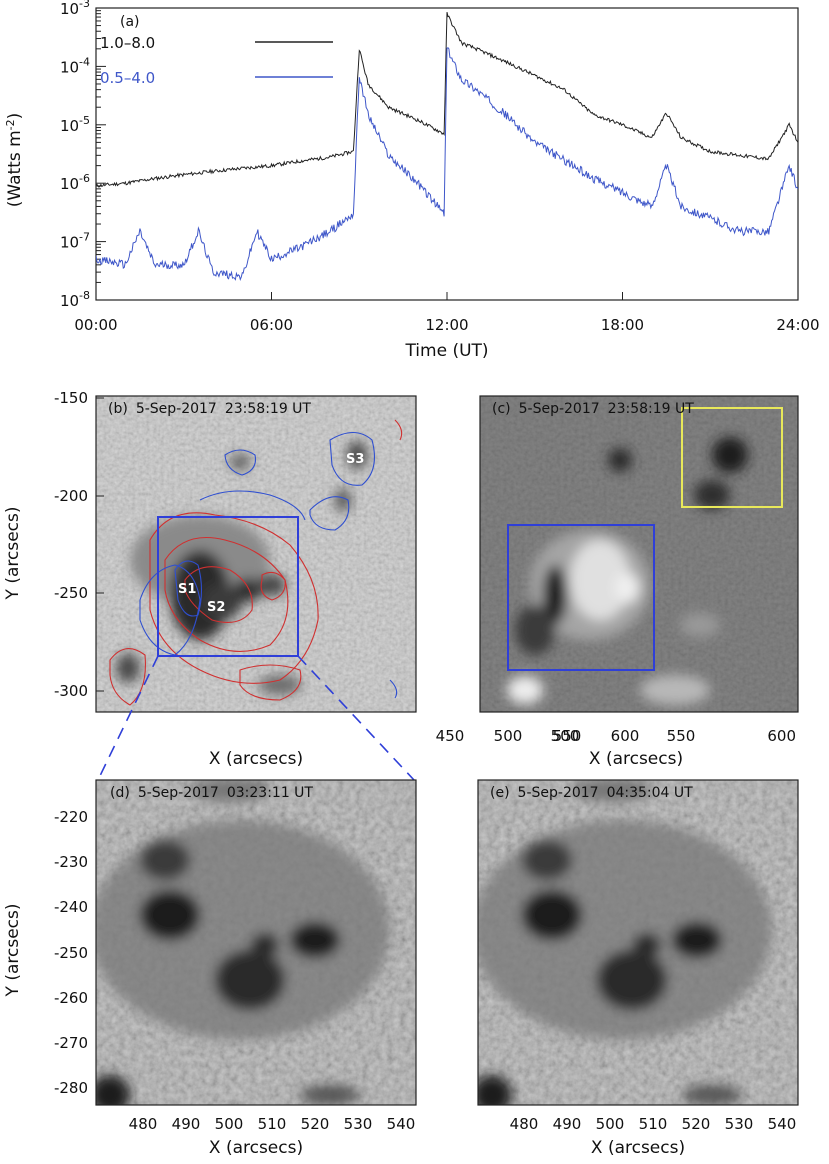 Image resolution: width=829 pixels, height=1164 pixels. Describe the element at coordinates (128, 718) in the screenshot. I see `zoom-connector-left` at that location.